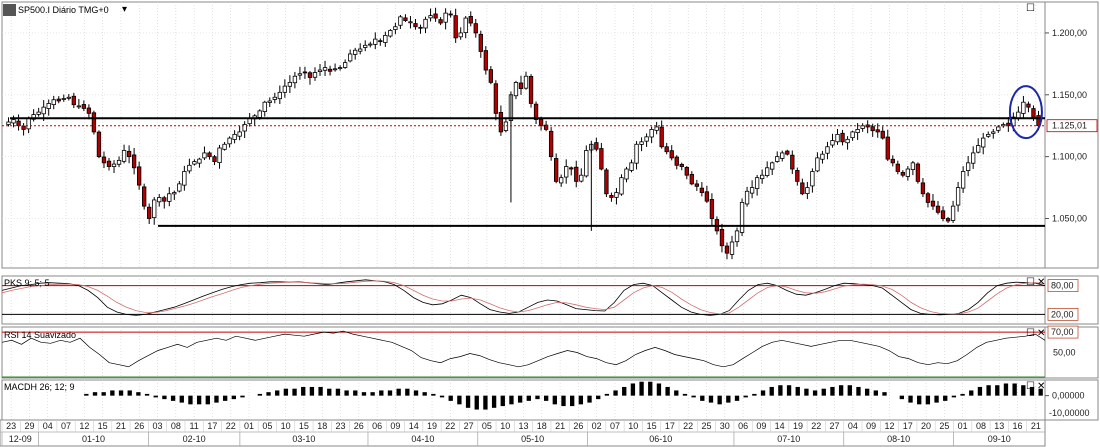 The height and width of the screenshot is (447, 1100). What do you see at coordinates (29, 426) in the screenshot?
I see `x-day-label: 29` at bounding box center [29, 426].